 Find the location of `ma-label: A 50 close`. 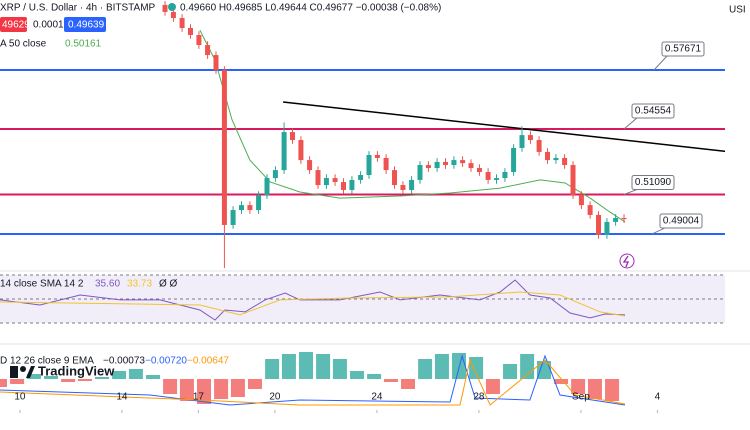

ma-label: A 50 close is located at coordinates (23, 44).